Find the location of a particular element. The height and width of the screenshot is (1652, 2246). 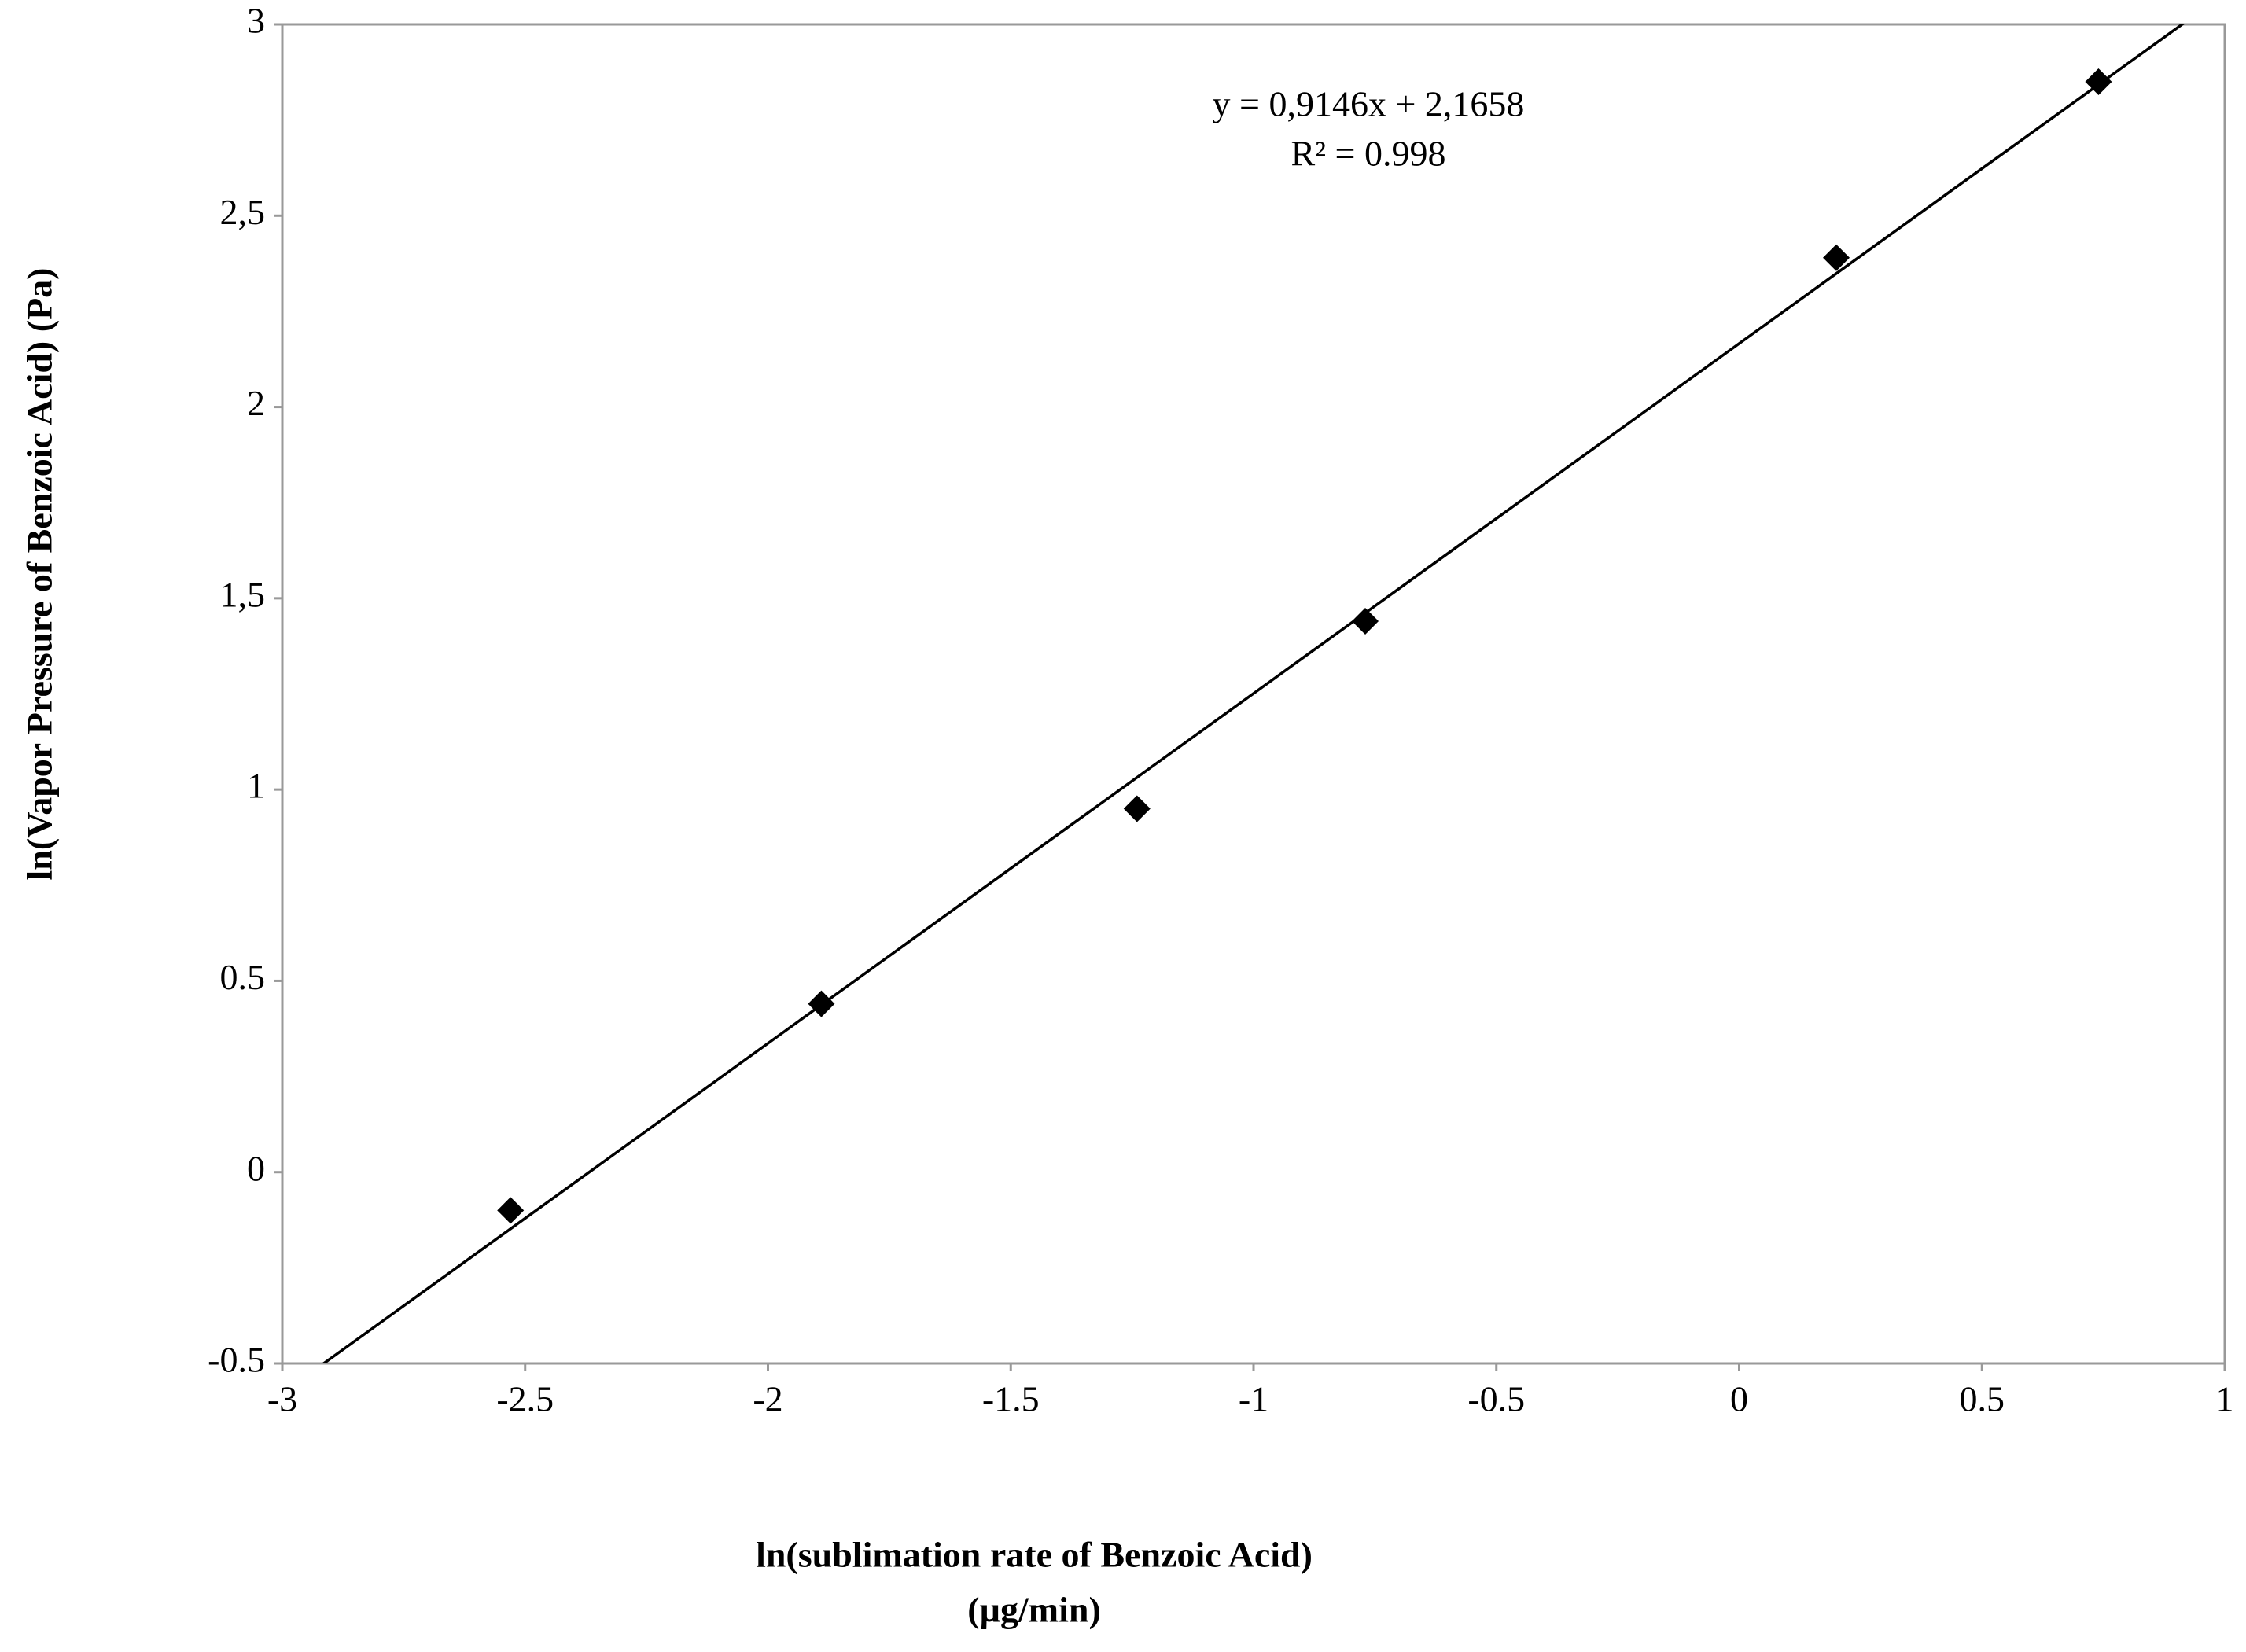

y-tick-label: 1,5 is located at coordinates (243, 594).